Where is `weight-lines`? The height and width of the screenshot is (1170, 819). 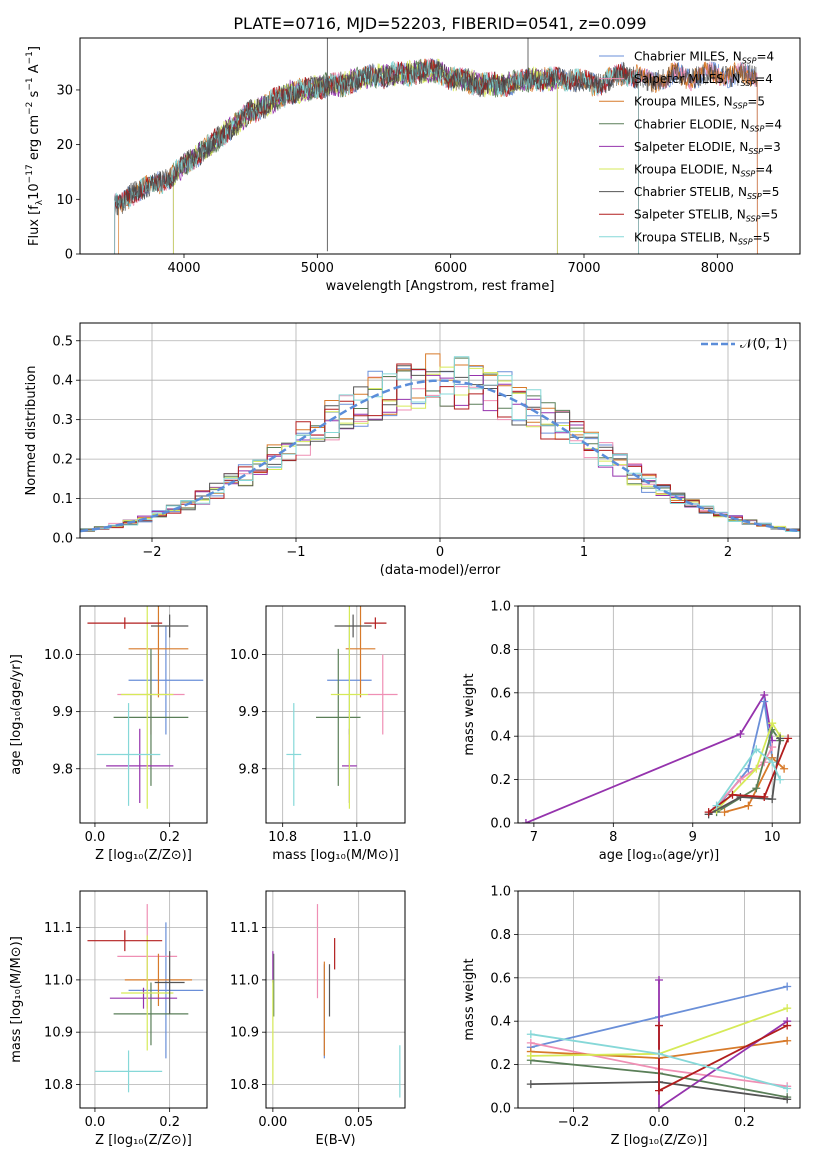
weight-lines is located at coordinates (657, 756).